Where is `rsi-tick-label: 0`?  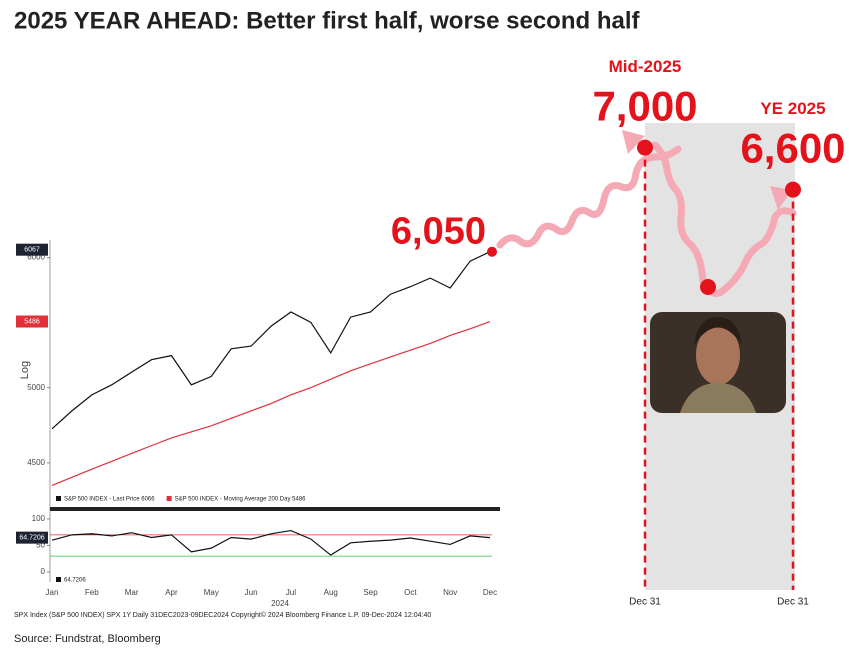 rsi-tick-label: 0 is located at coordinates (43, 571).